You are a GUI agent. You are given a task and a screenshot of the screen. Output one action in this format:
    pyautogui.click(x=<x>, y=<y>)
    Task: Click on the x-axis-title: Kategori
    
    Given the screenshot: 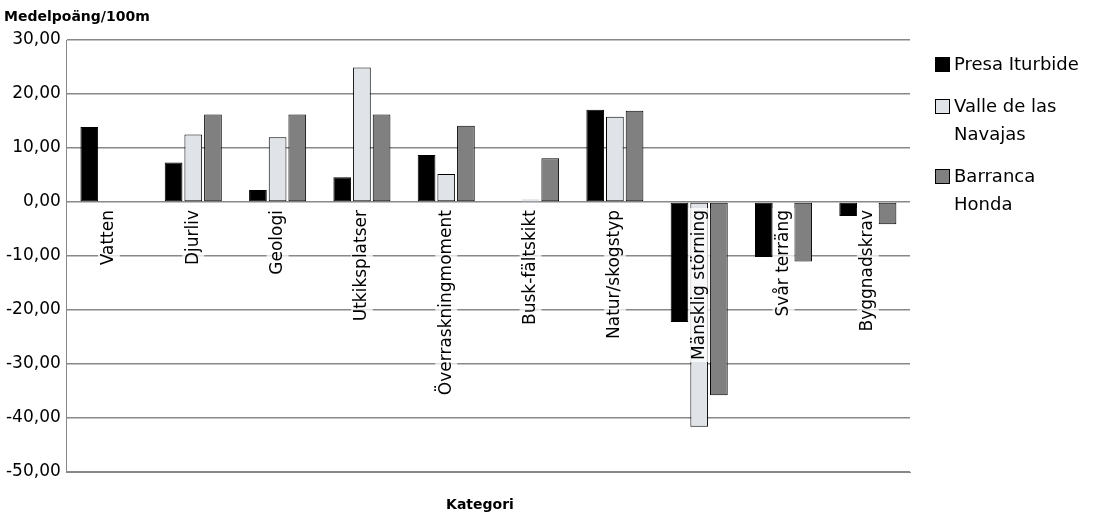 What is the action you would take?
    pyautogui.click(x=480, y=504)
    